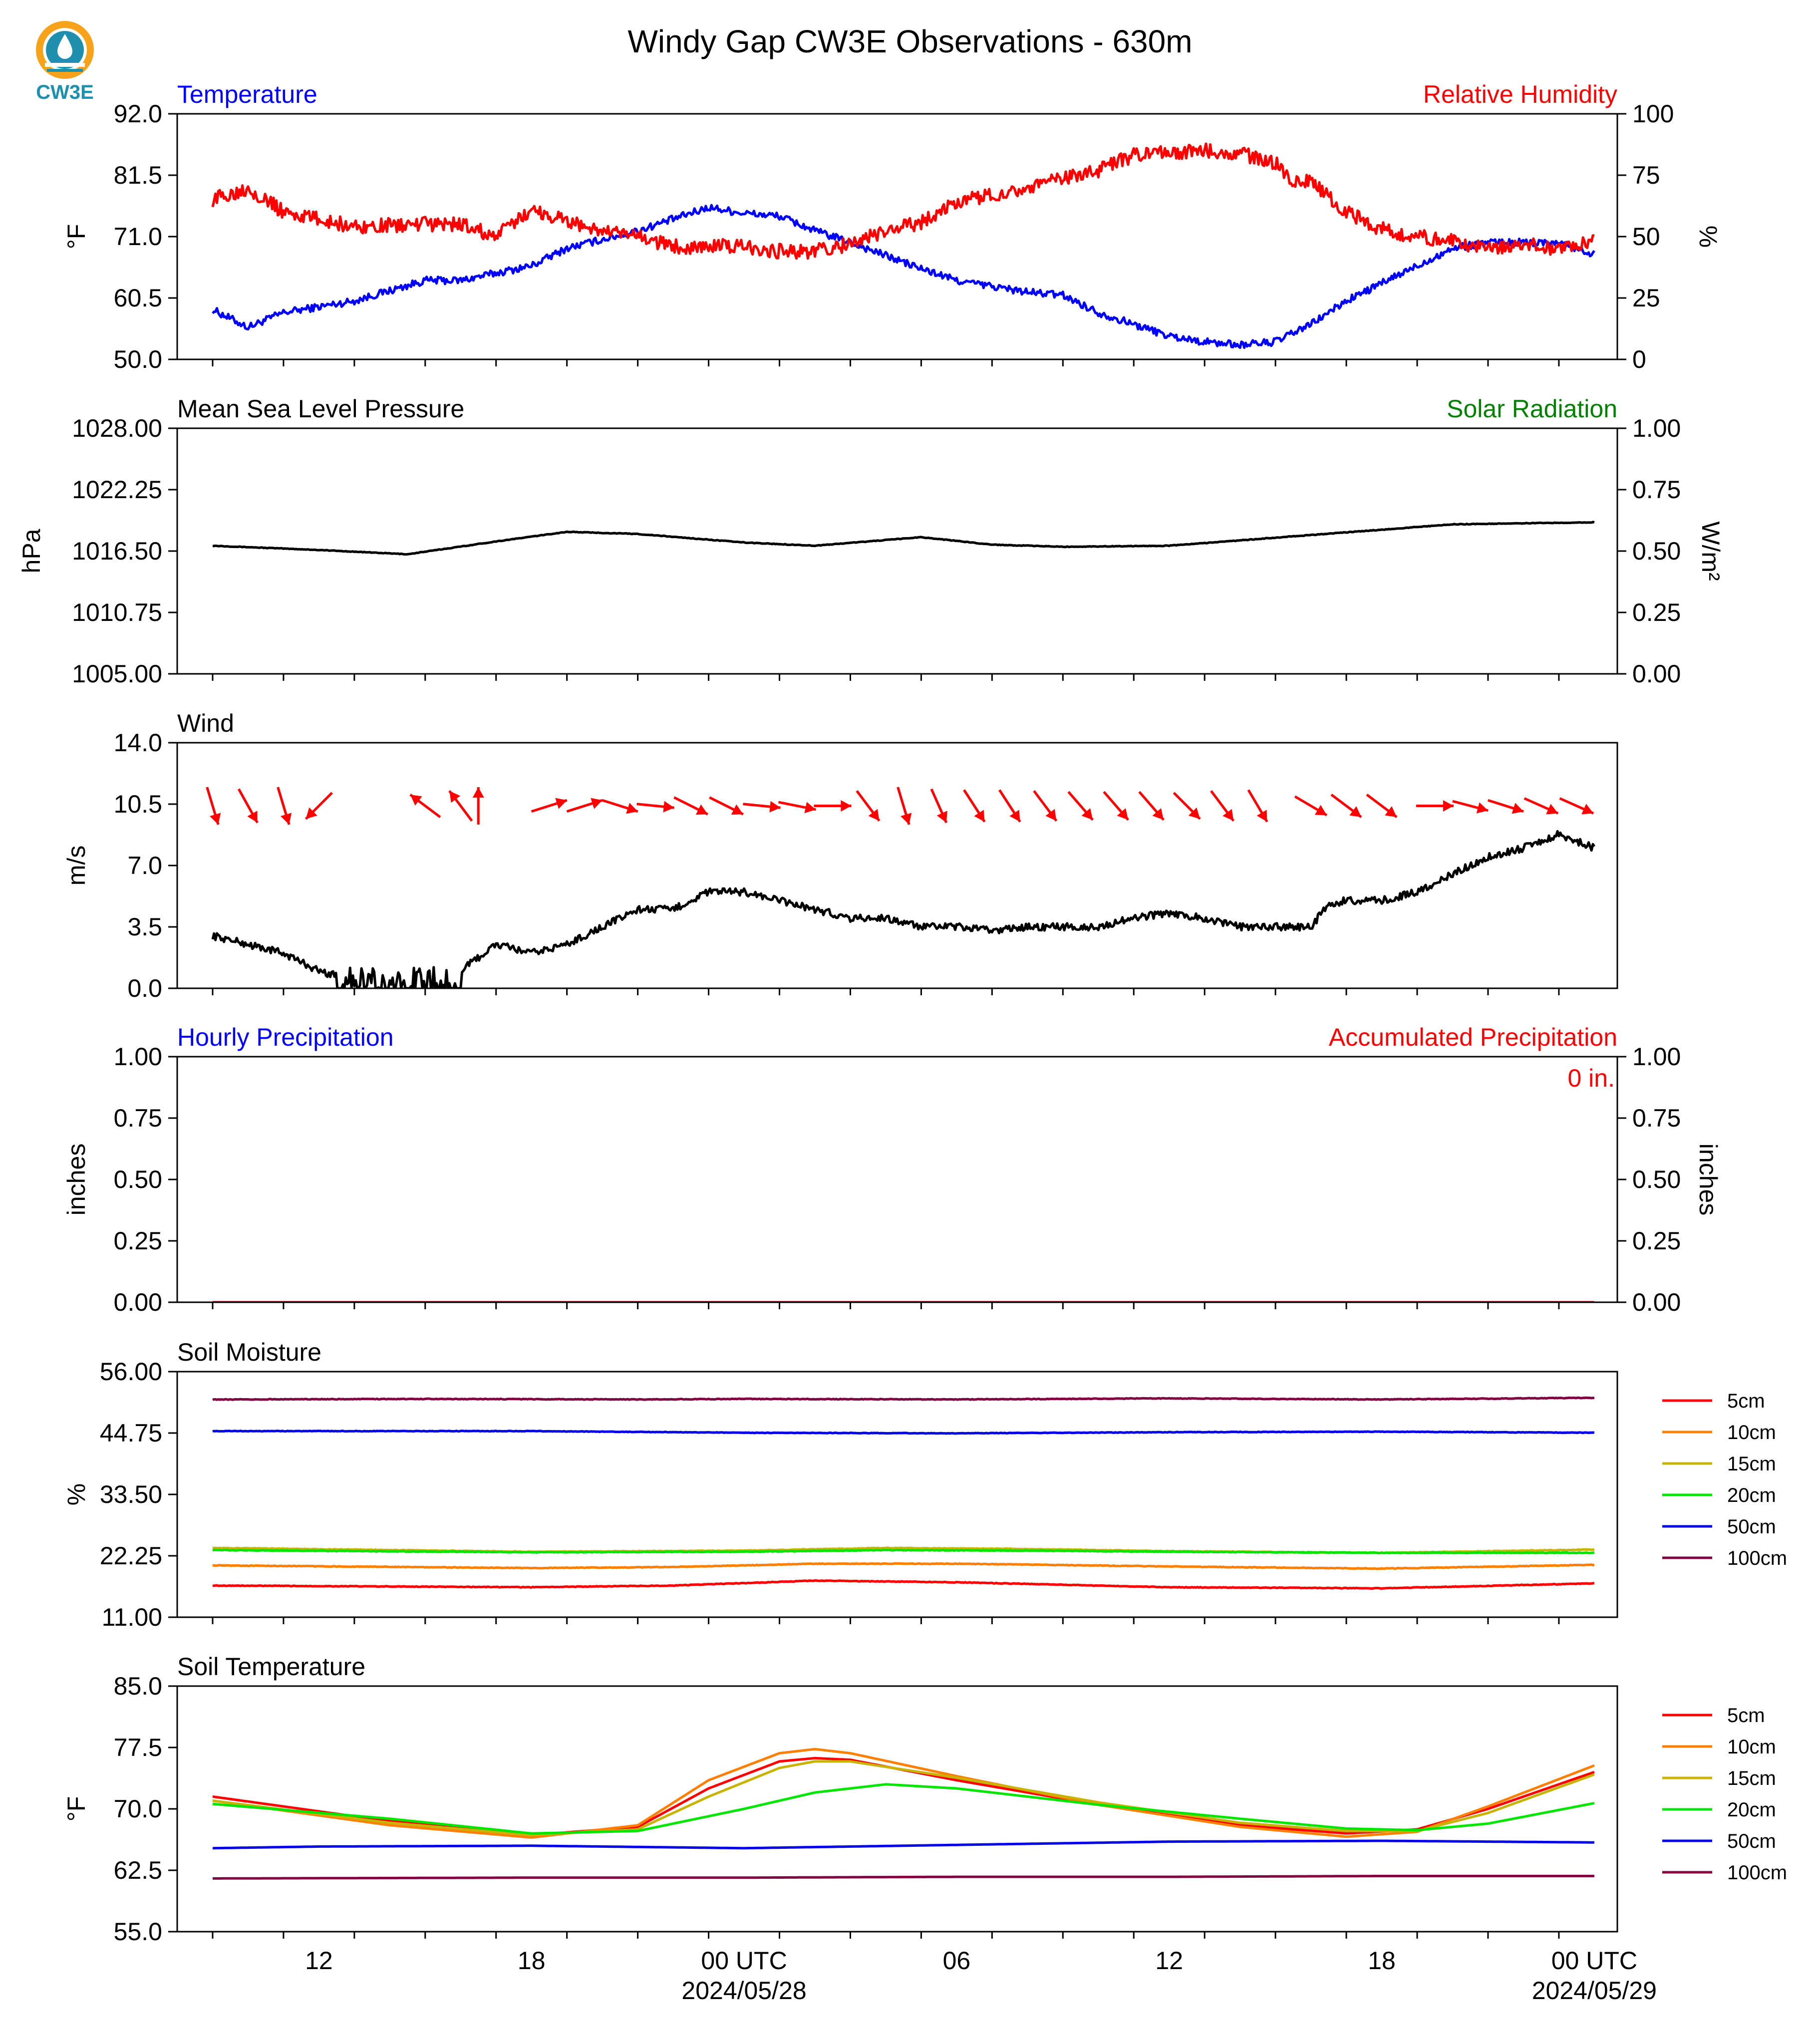 This screenshot has height=2028, width=1820. What do you see at coordinates (131, 1556) in the screenshot?
I see `y-tick-label: 22.25` at bounding box center [131, 1556].